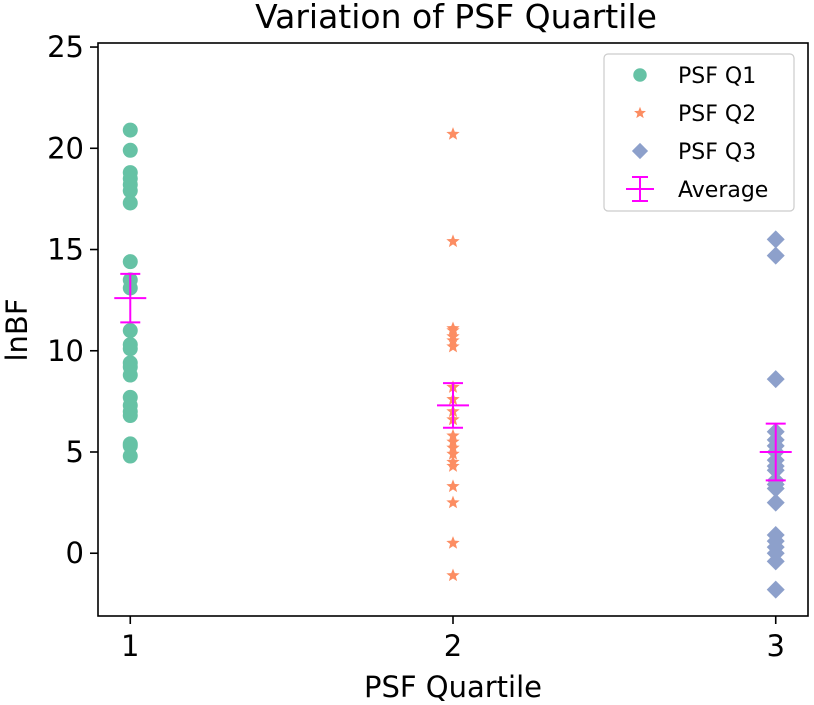  What do you see at coordinates (65, 351) in the screenshot?
I see `y-tick-label: 10` at bounding box center [65, 351].